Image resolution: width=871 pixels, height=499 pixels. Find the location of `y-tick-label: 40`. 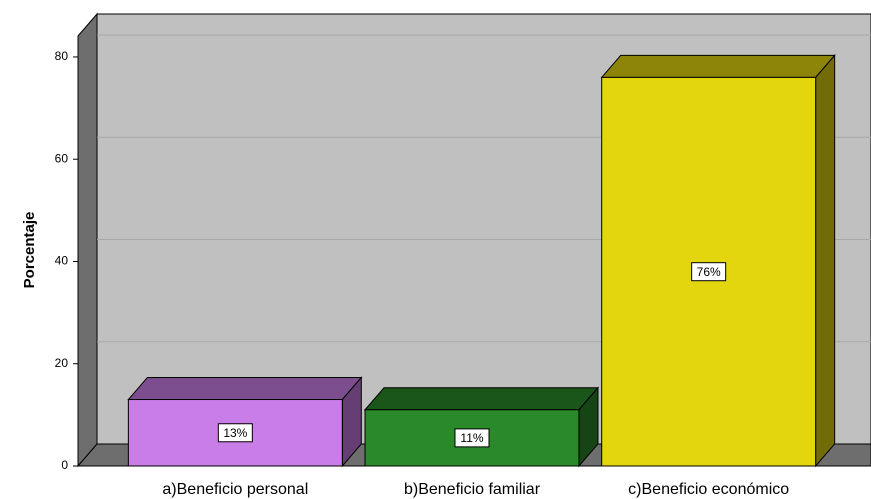

y-tick-label: 40 is located at coordinates (62, 261).